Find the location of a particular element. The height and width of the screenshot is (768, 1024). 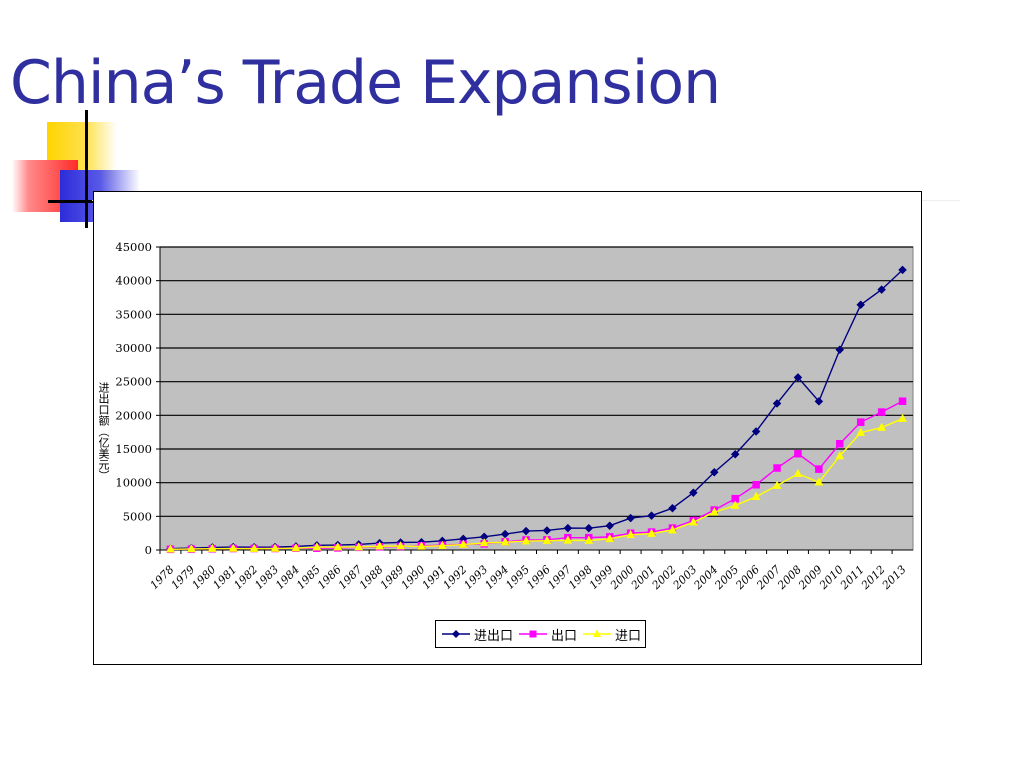

y-tick-label: 5000 is located at coordinates (137, 516).